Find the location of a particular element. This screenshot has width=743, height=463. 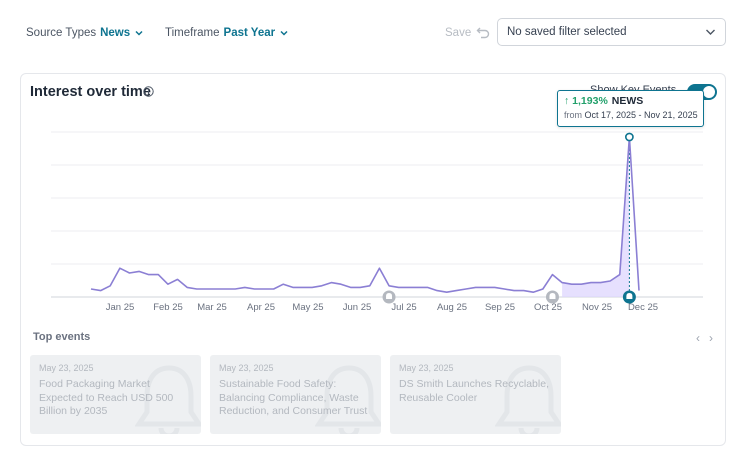

saved-filter-select: No saved filter selected is located at coordinates (611, 32).